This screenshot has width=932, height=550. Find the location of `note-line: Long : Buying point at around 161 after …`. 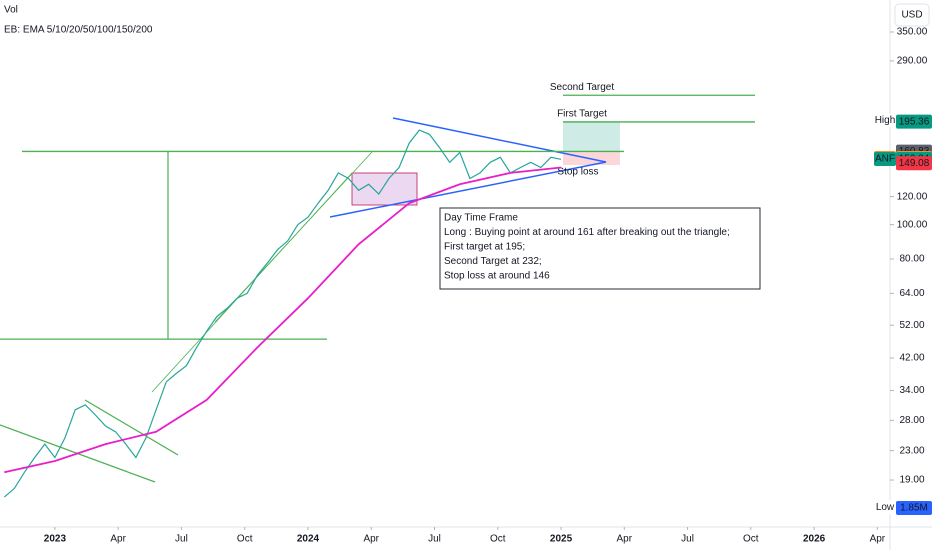

note-line: Long : Buying point at around 161 after … is located at coordinates (587, 232).